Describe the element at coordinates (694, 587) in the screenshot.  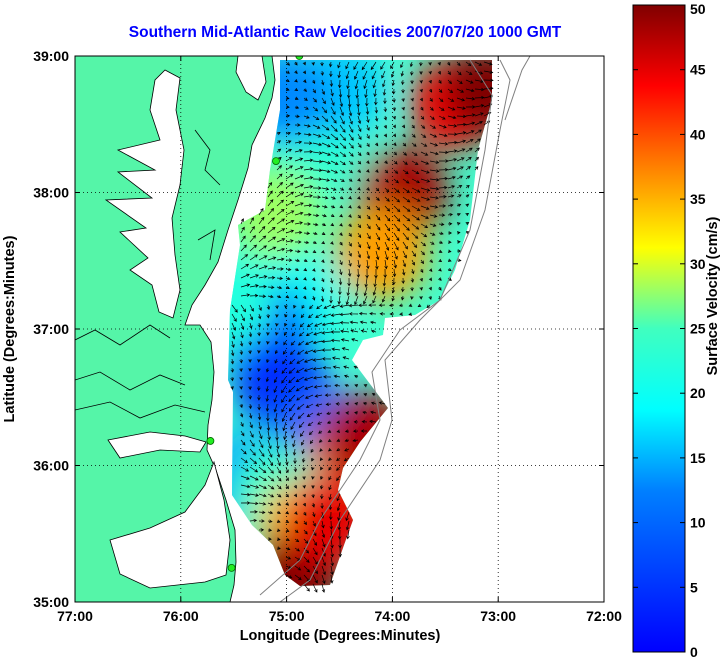
I see `colorbar-tick-label: 5` at that location.